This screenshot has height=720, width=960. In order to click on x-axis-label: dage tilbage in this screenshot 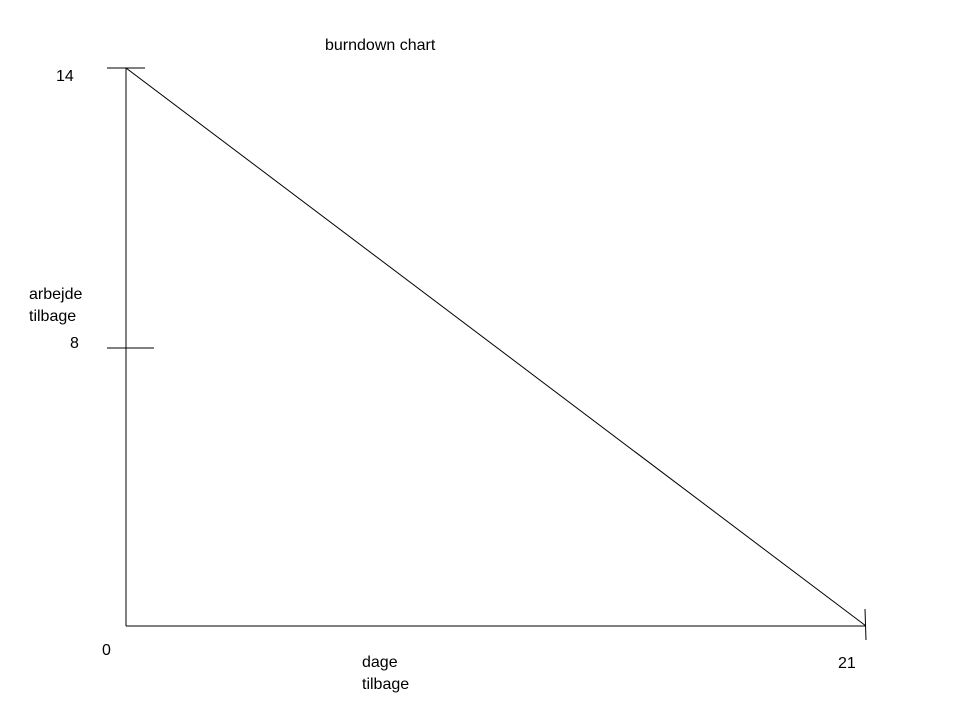, I will do `click(385, 674)`.